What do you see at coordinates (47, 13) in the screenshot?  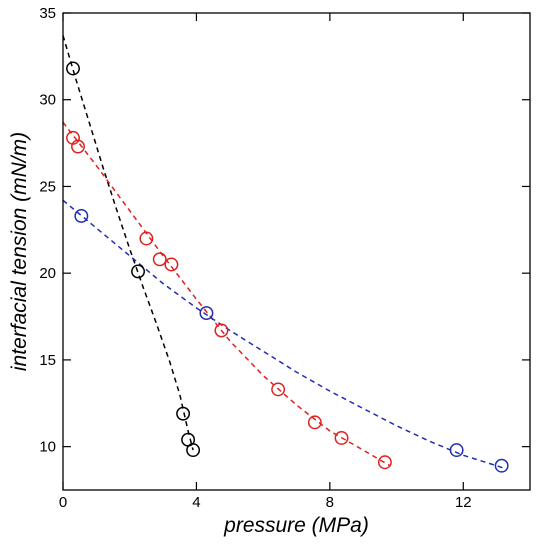 I see `y-tick-label: 35` at bounding box center [47, 13].